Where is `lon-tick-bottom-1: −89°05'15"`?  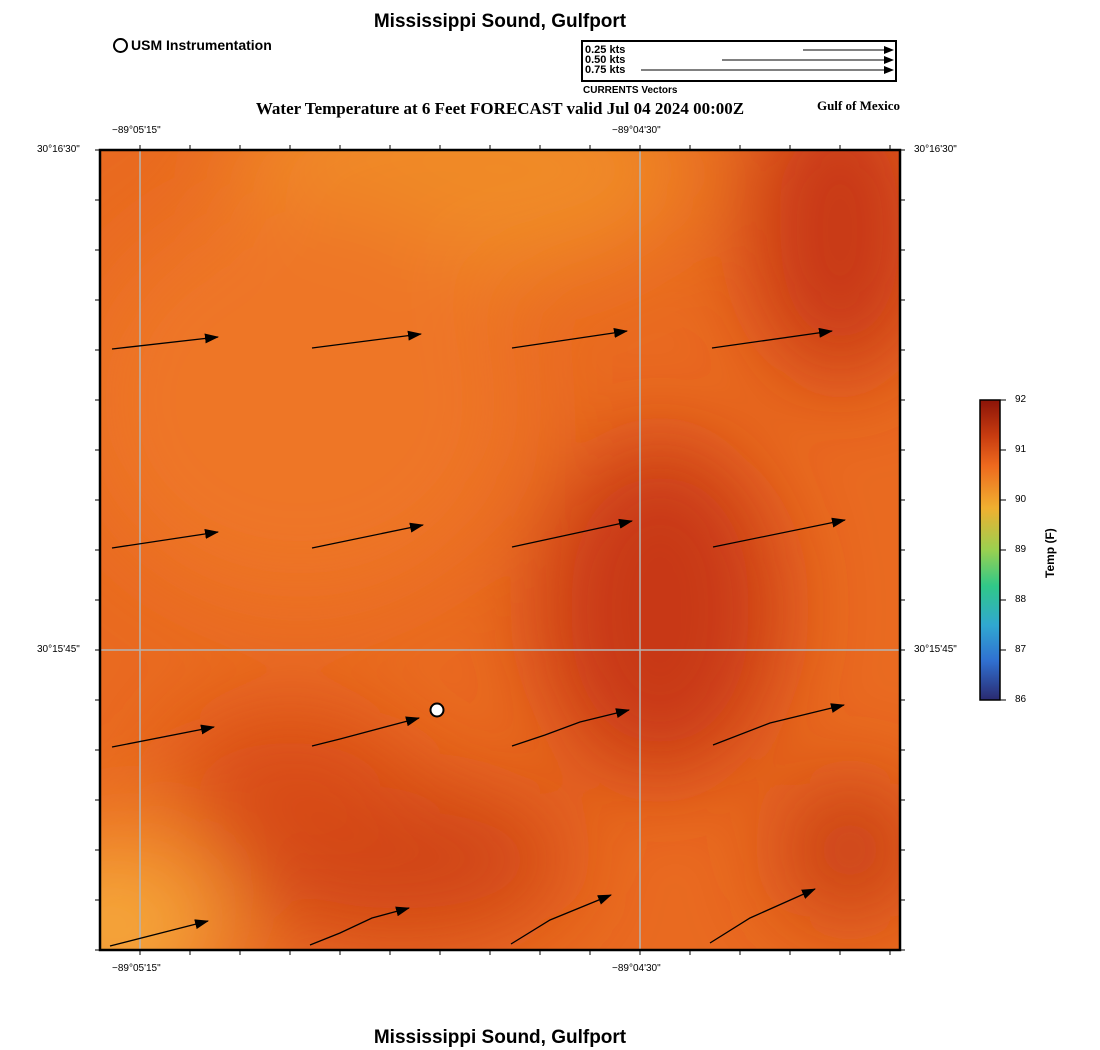
lon-tick-bottom-1: −89°05'15" is located at coordinates (136, 968).